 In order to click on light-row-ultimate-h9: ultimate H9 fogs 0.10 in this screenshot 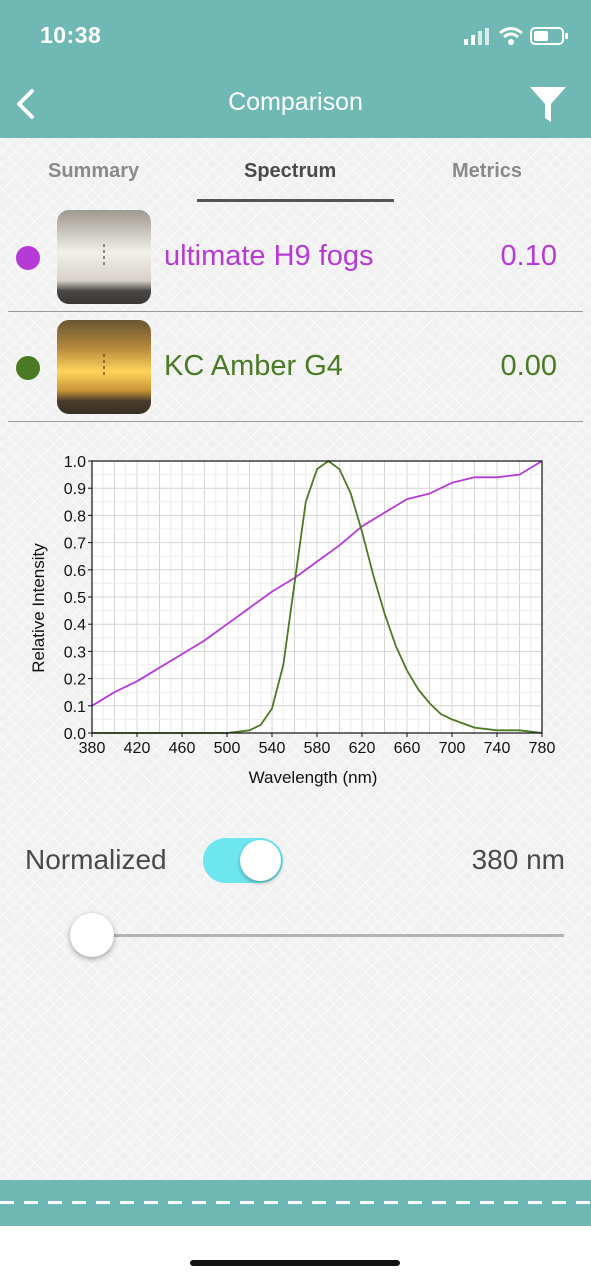, I will do `click(295, 260)`.